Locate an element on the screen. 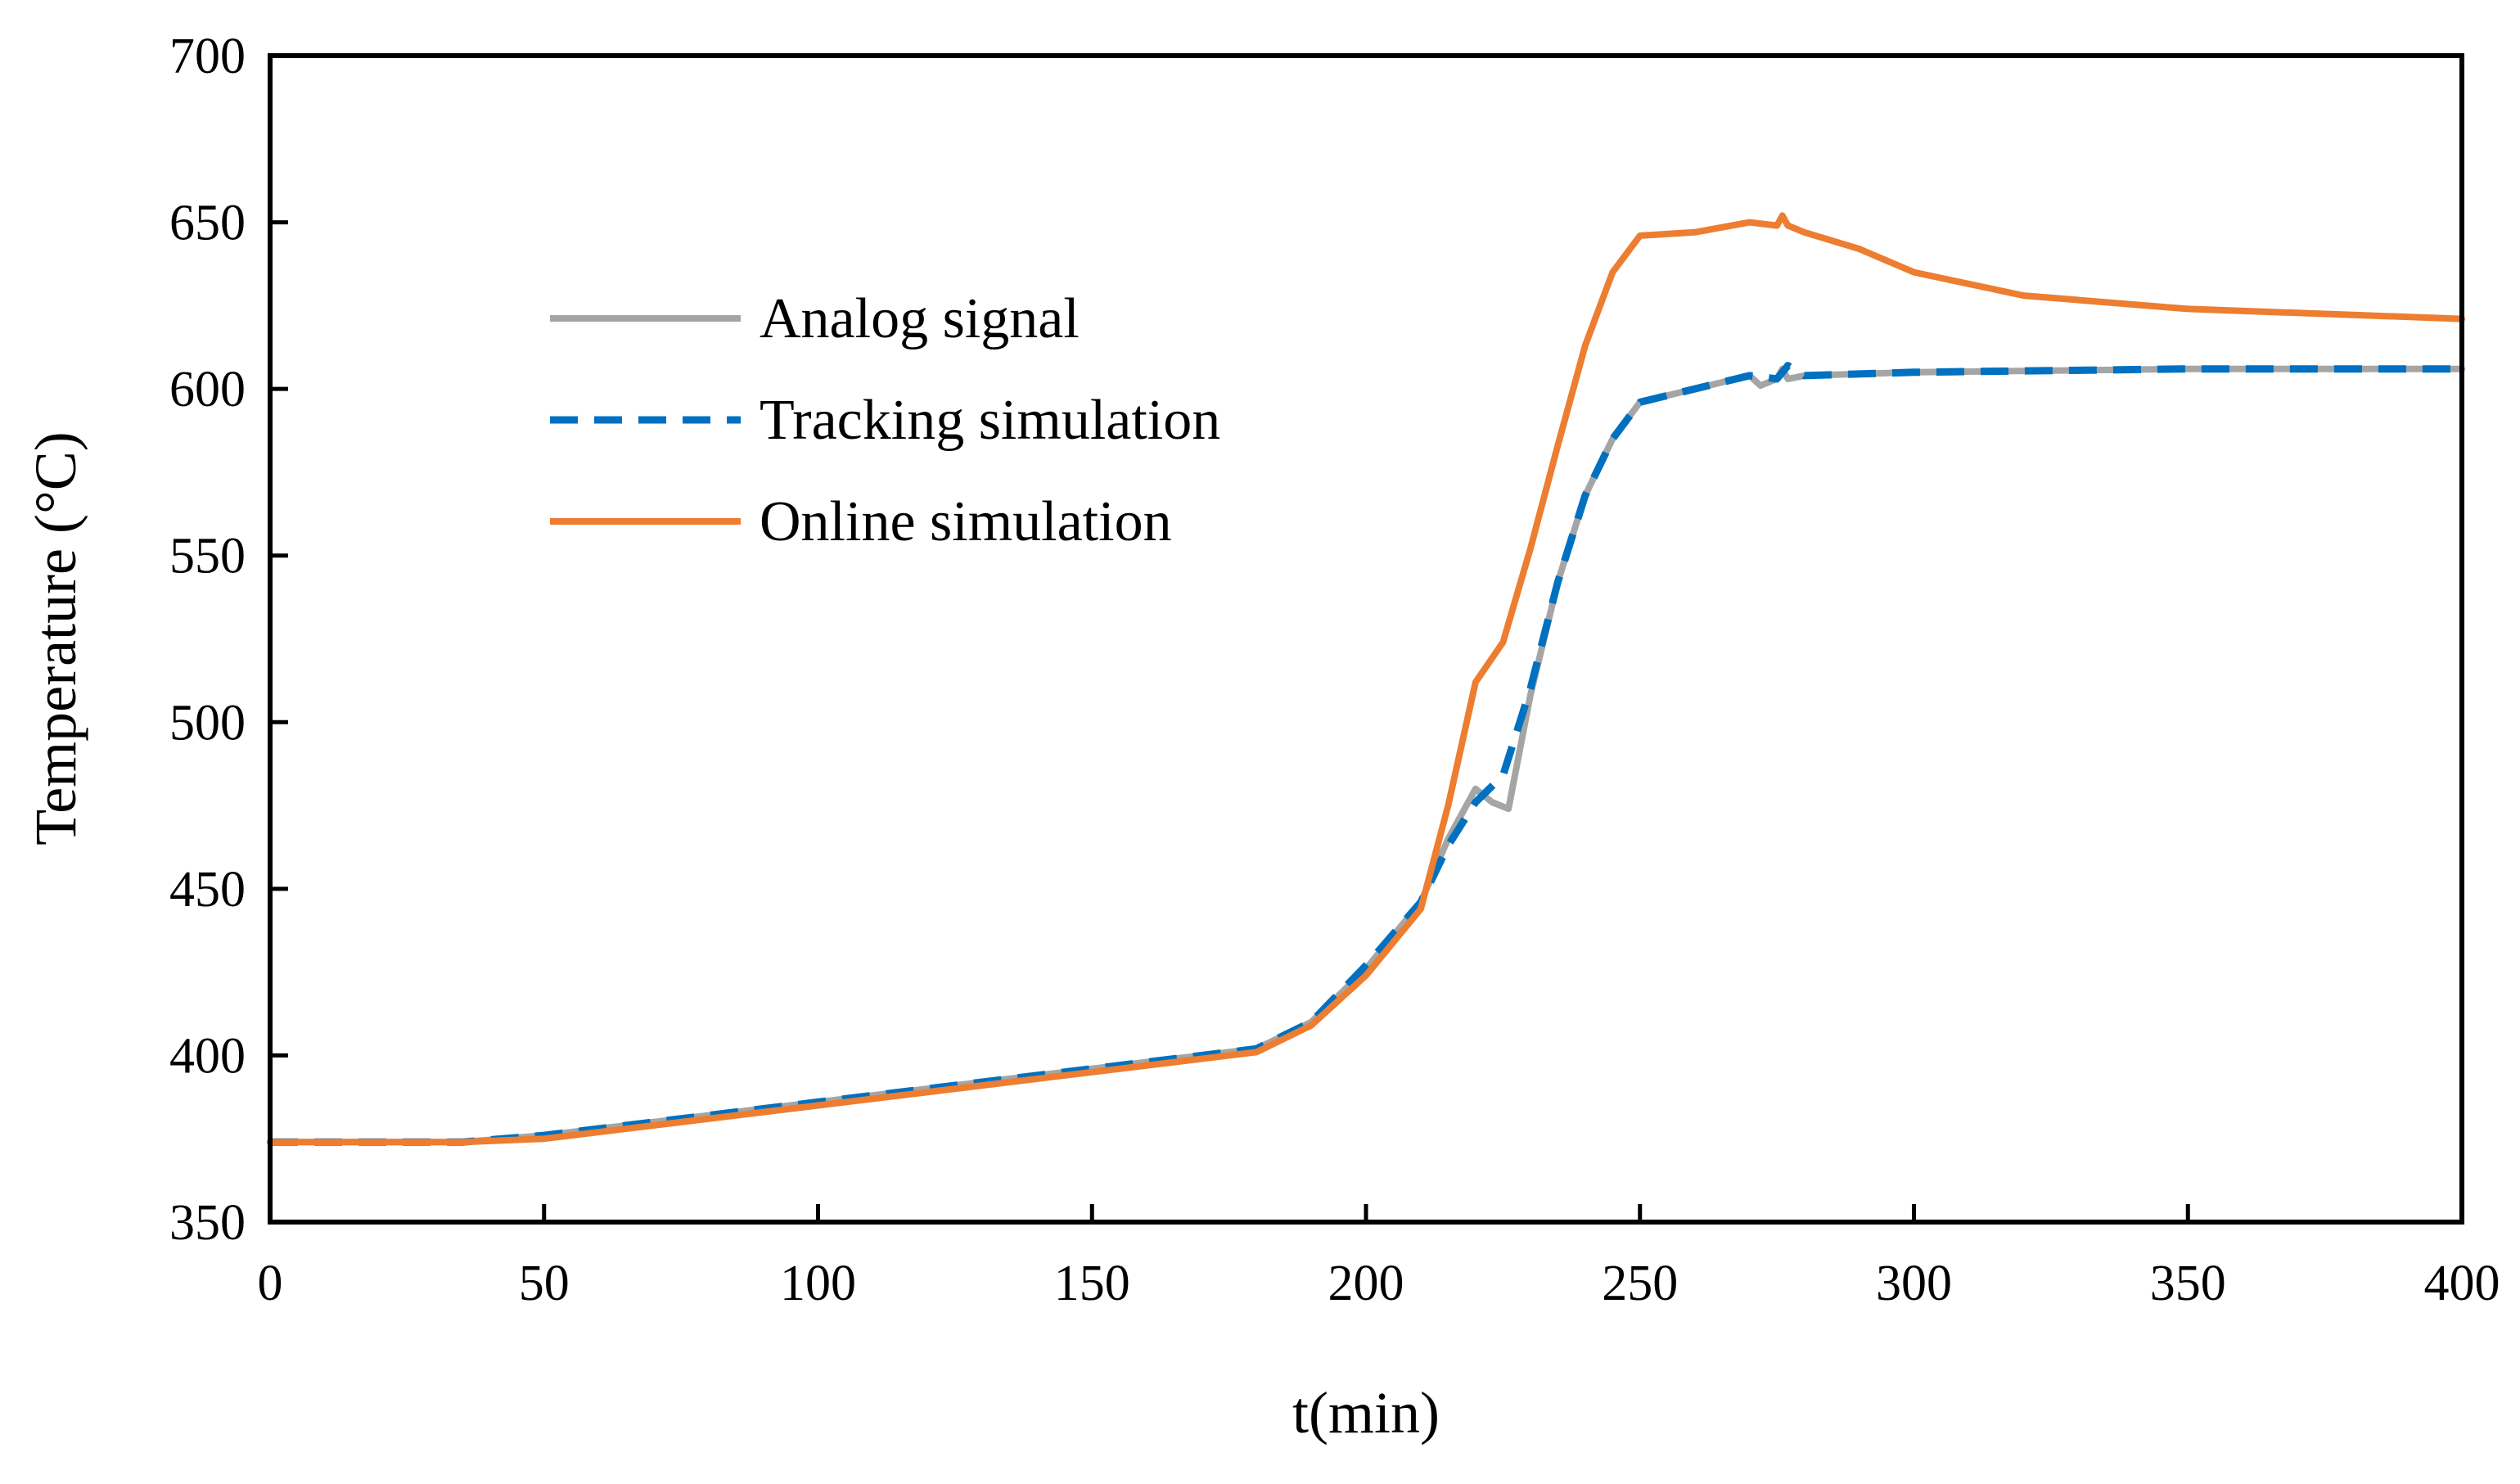 This screenshot has height=1484, width=2520. legend-label: Tracking simulation is located at coordinates (990, 420).